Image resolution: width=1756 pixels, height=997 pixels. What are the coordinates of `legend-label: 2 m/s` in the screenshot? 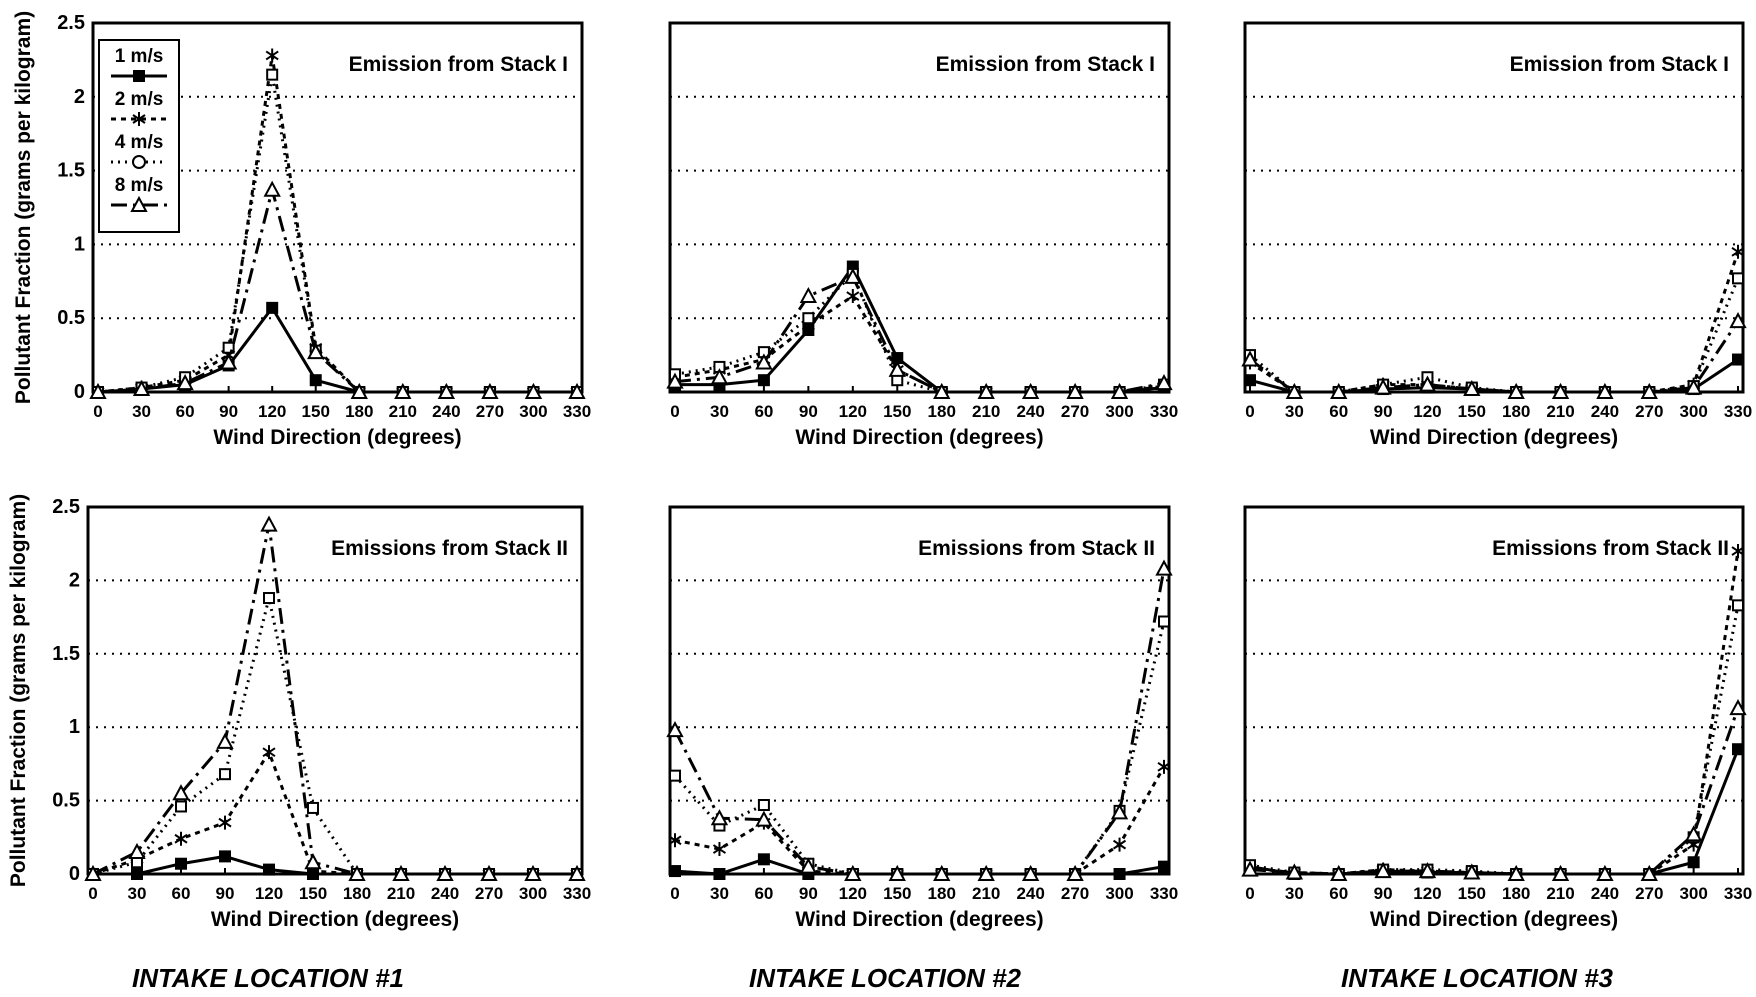 It's located at (139, 99).